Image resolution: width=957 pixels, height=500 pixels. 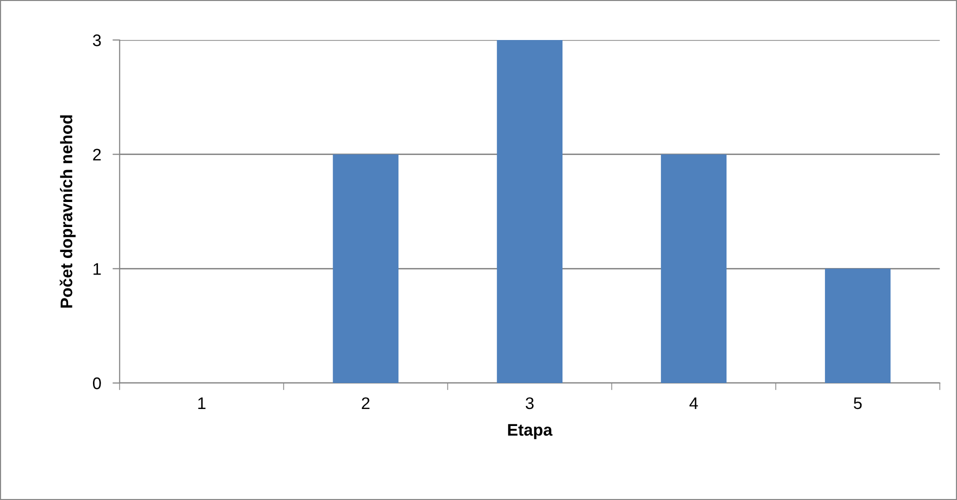 What do you see at coordinates (530, 403) in the screenshot?
I see `x-tick-label: 3` at bounding box center [530, 403].